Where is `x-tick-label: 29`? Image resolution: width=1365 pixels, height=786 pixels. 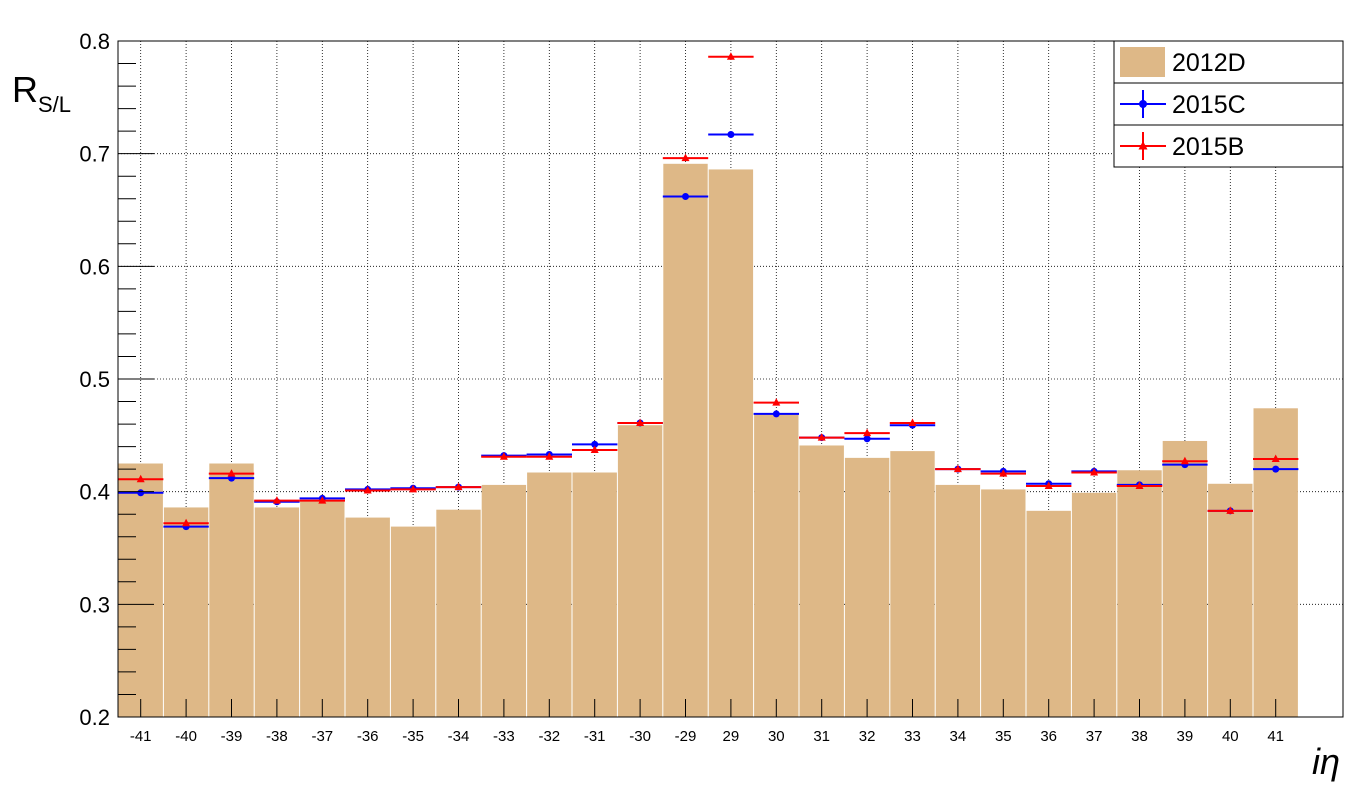 x-tick-label: 29 is located at coordinates (731, 736).